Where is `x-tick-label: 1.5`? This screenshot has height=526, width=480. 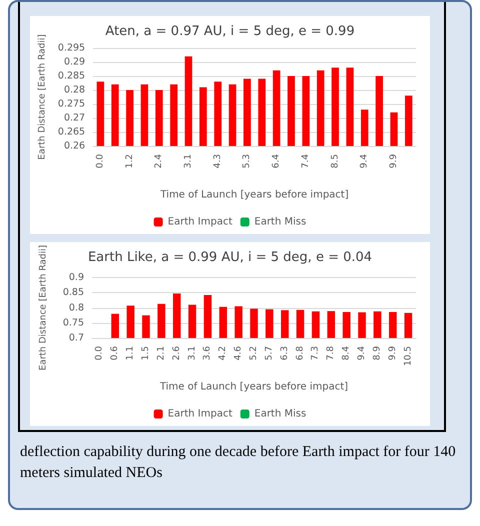 x-tick-label: 1.5 is located at coordinates (146, 353).